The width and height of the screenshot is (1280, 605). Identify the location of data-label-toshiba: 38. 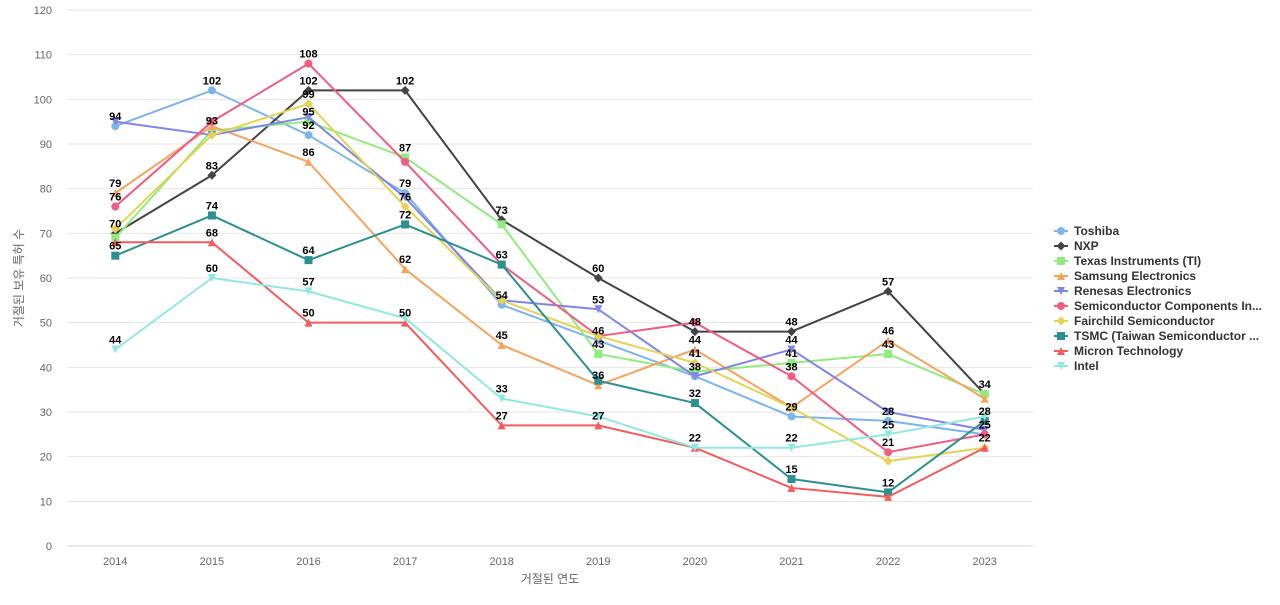
(695, 367).